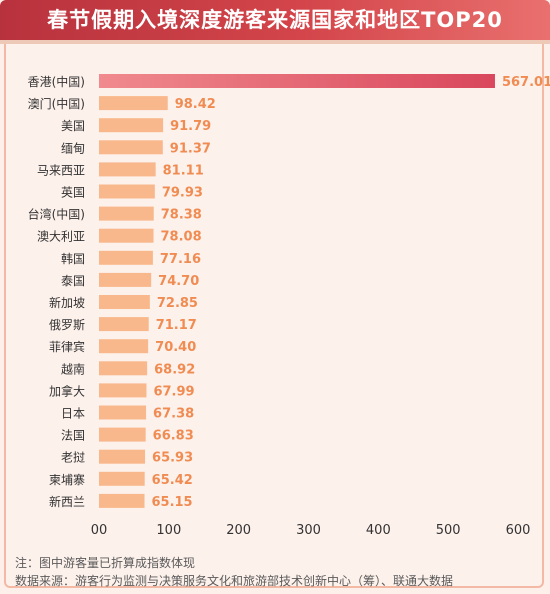 The image size is (550, 594). Describe the element at coordinates (73, 148) in the screenshot. I see `category-label: 缅甸` at that location.